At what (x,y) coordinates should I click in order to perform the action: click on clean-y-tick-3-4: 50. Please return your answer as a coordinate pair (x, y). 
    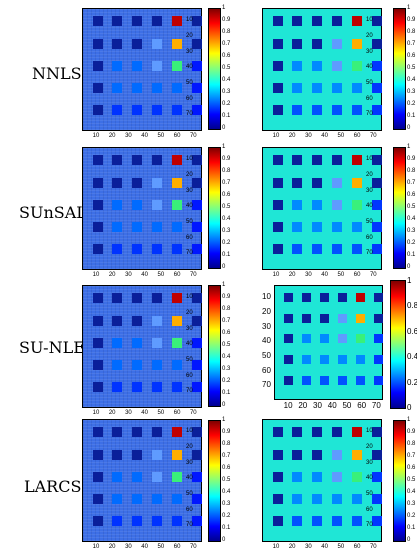
    Looking at the image, I should click on (369, 494).